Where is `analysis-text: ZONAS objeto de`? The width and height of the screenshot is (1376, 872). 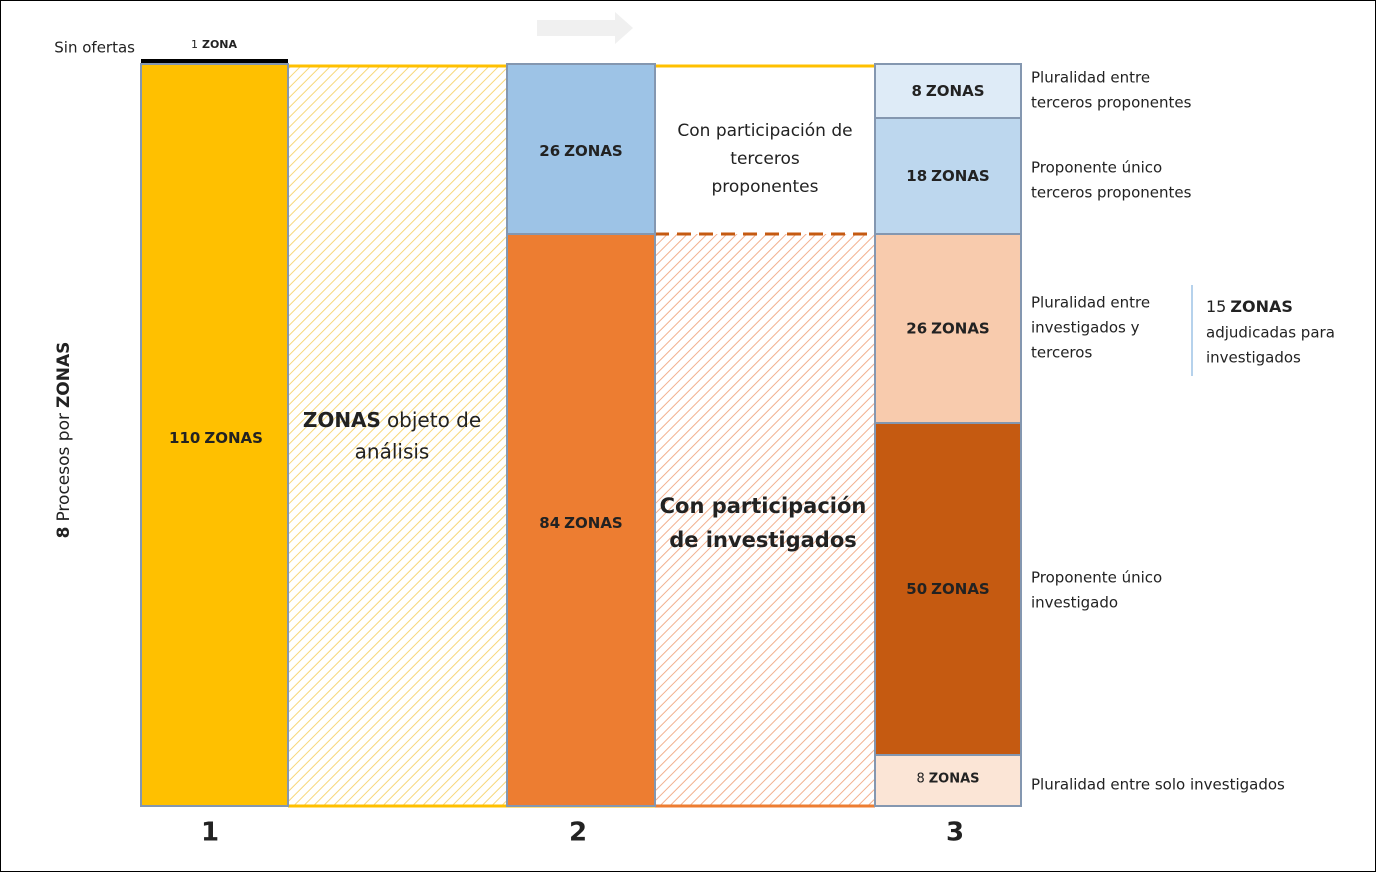 analysis-text: ZONAS objeto de is located at coordinates (392, 420).